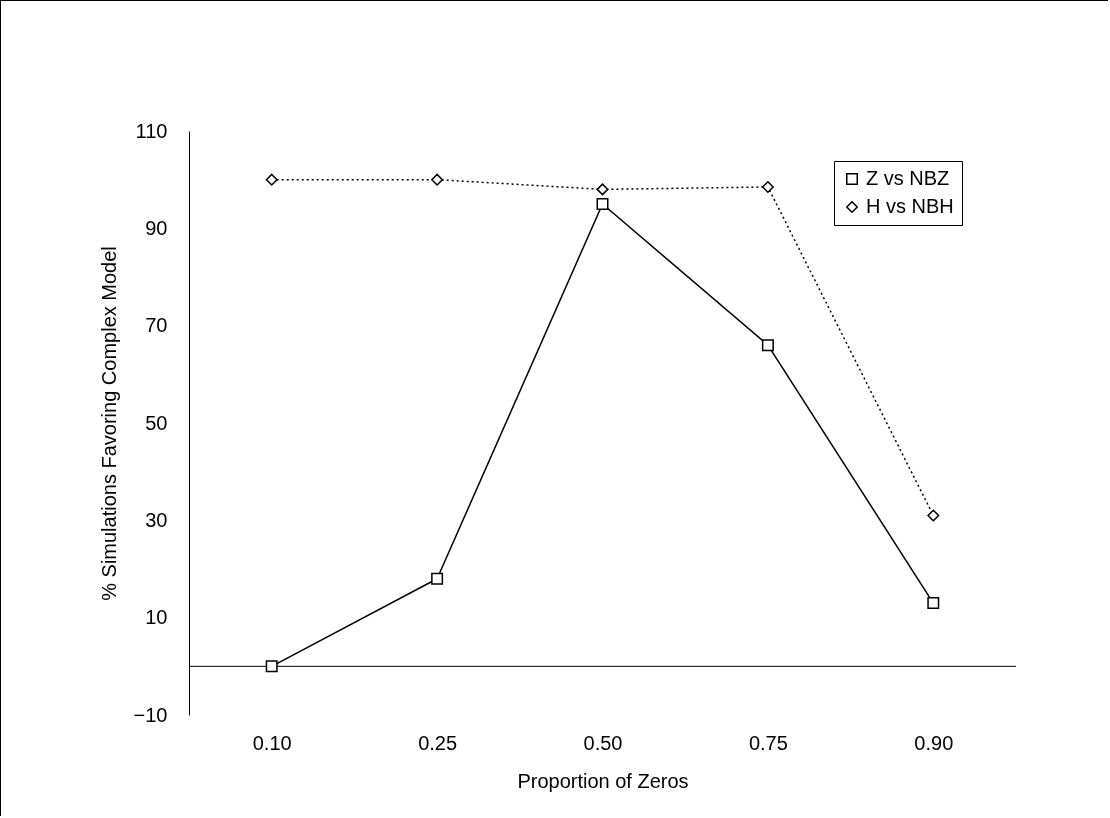  Describe the element at coordinates (108, 423) in the screenshot. I see `y-axis-title: % Simulations Favoring Complex Model` at that location.